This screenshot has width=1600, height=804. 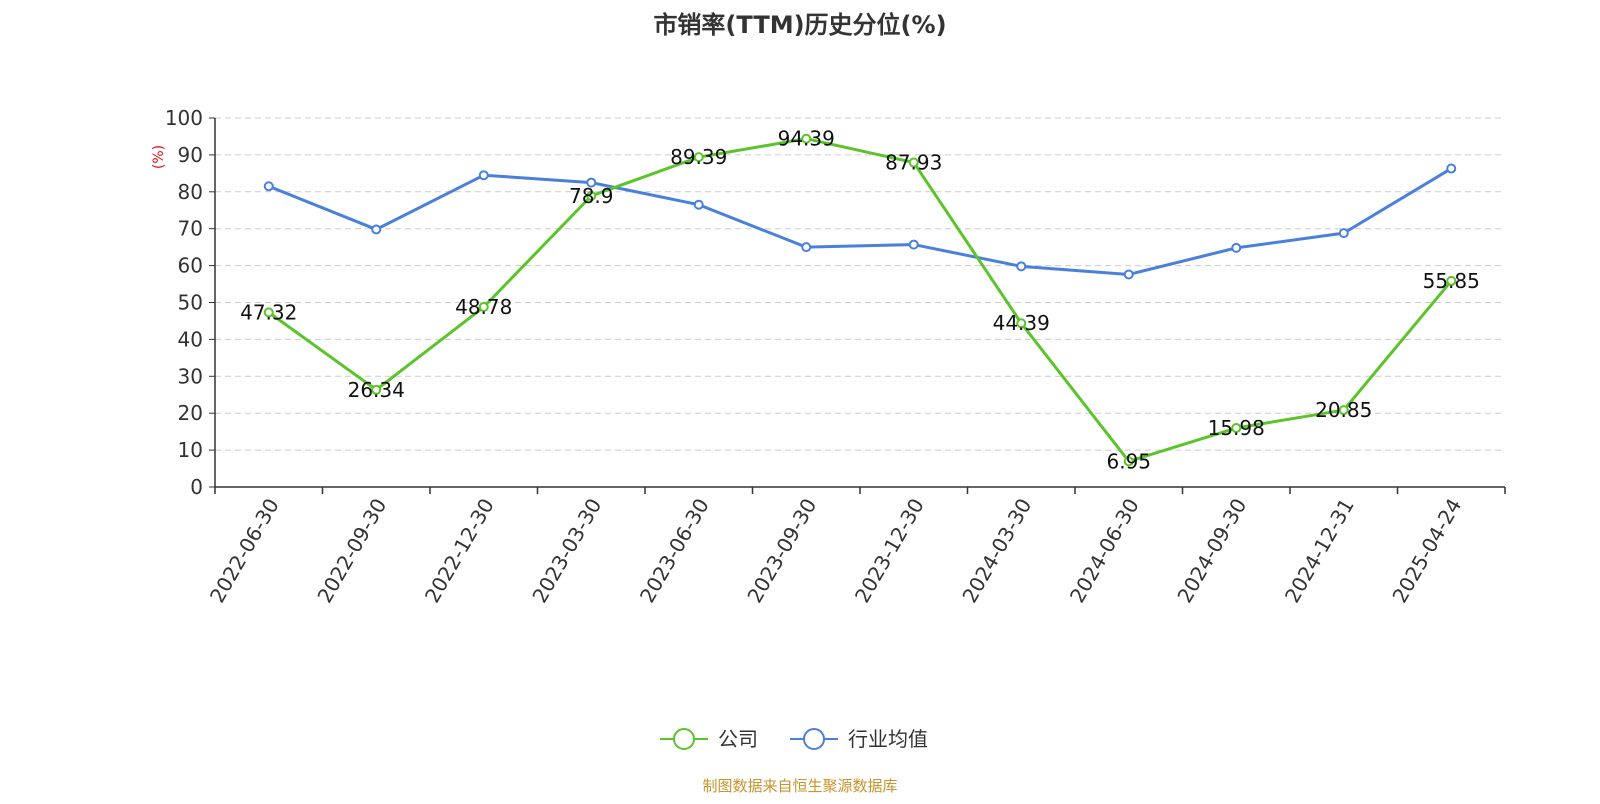 What do you see at coordinates (190, 413) in the screenshot?
I see `y-tick-label: 20` at bounding box center [190, 413].